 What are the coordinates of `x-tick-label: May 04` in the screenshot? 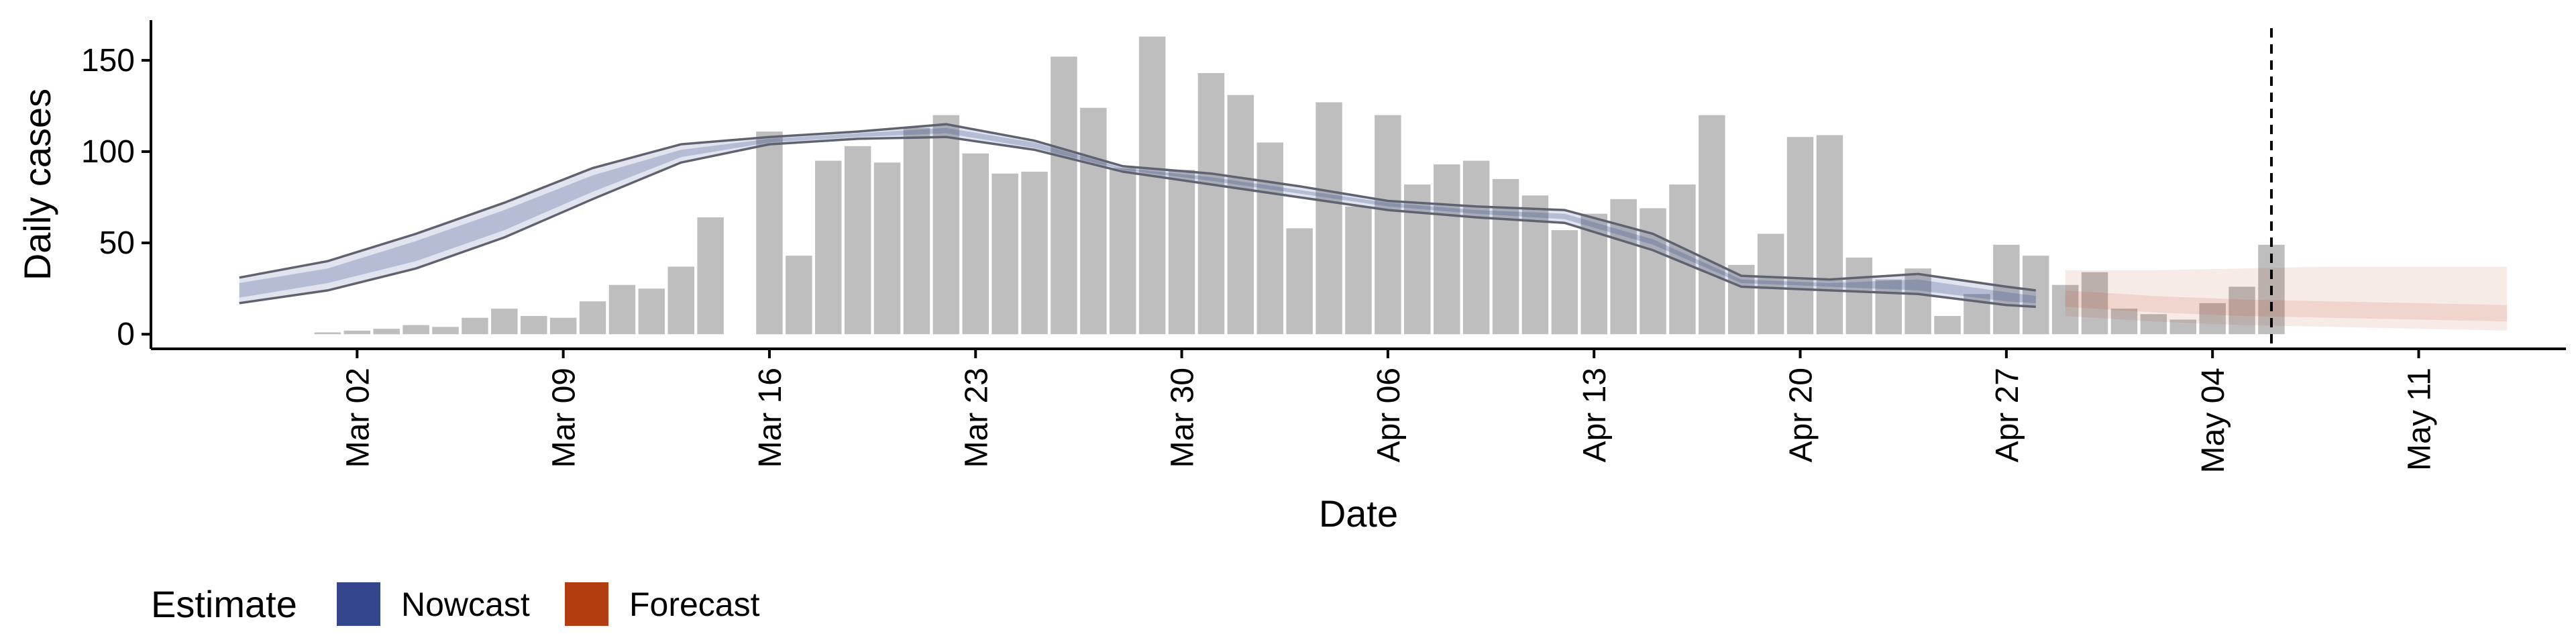 It's located at (2213, 420).